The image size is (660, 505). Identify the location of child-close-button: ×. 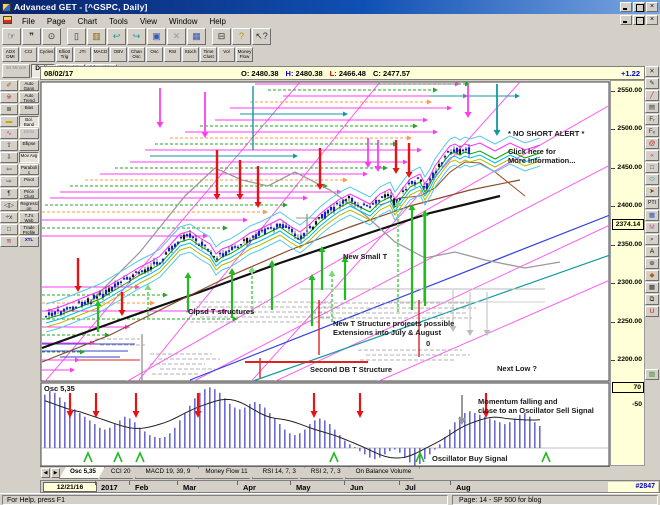
(652, 20).